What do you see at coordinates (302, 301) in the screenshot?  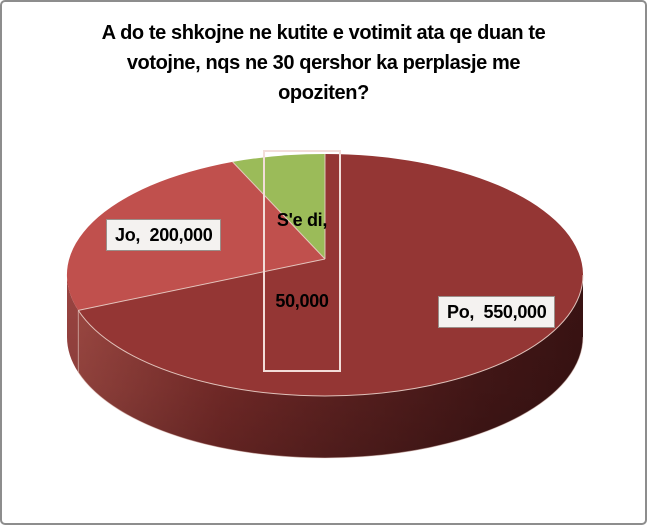 I see `data-label-sedi-line2: 50,000` at bounding box center [302, 301].